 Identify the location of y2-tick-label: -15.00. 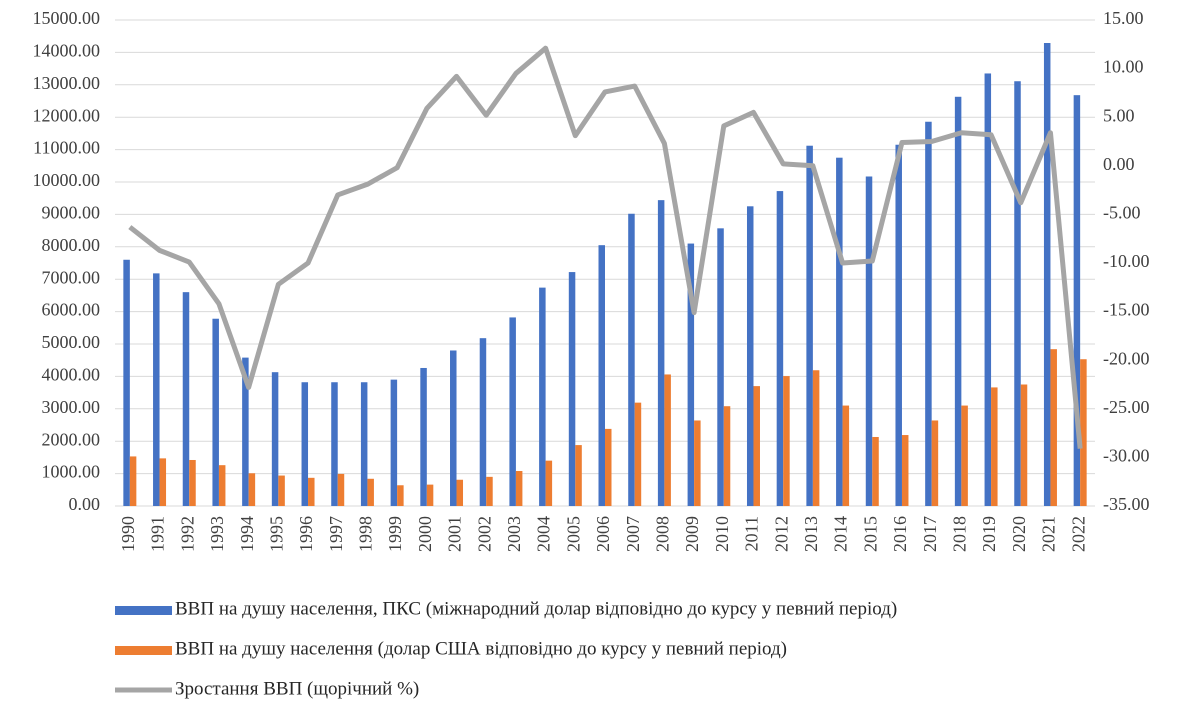
(1126, 310).